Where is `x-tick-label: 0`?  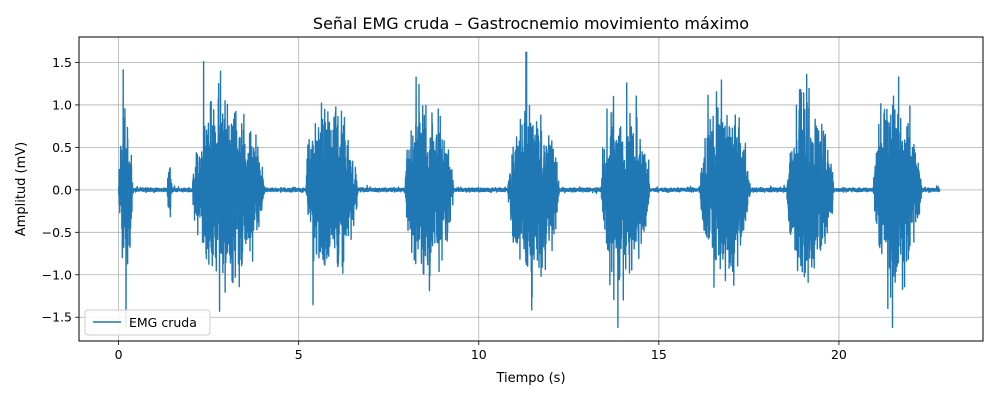 x-tick-label: 0 is located at coordinates (119, 354).